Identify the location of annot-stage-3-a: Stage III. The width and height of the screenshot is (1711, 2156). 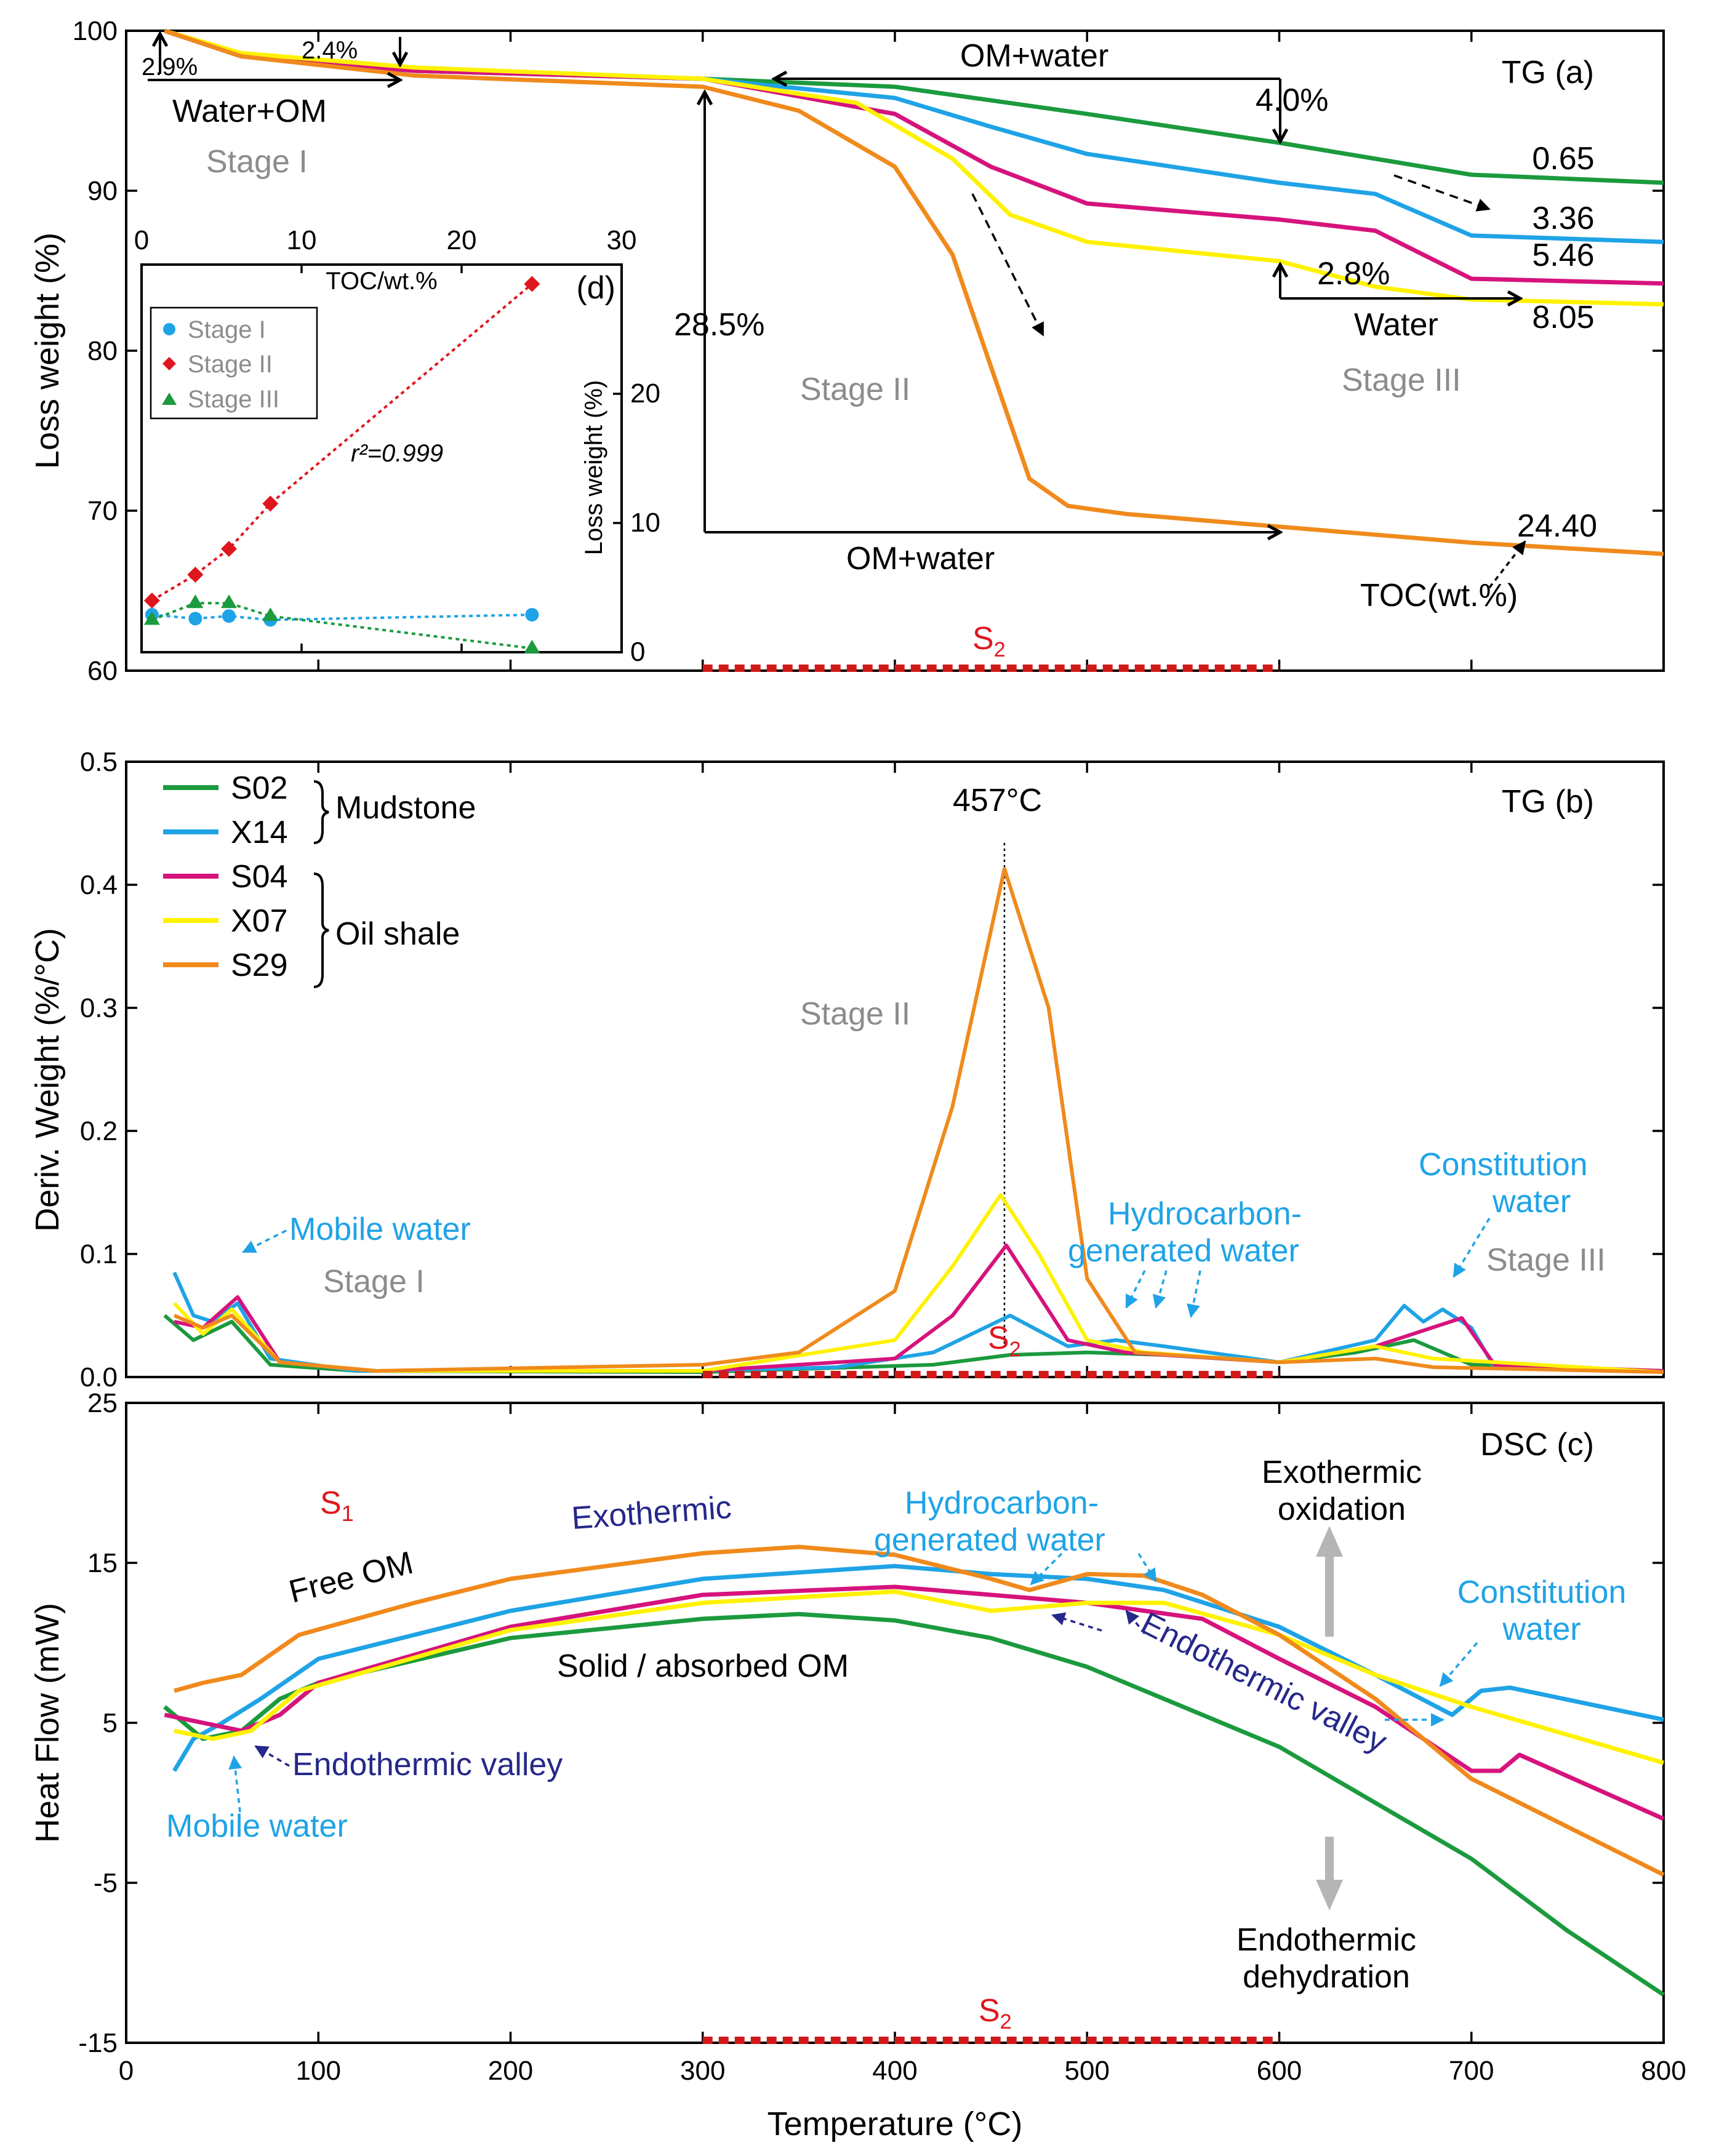
(1401, 380).